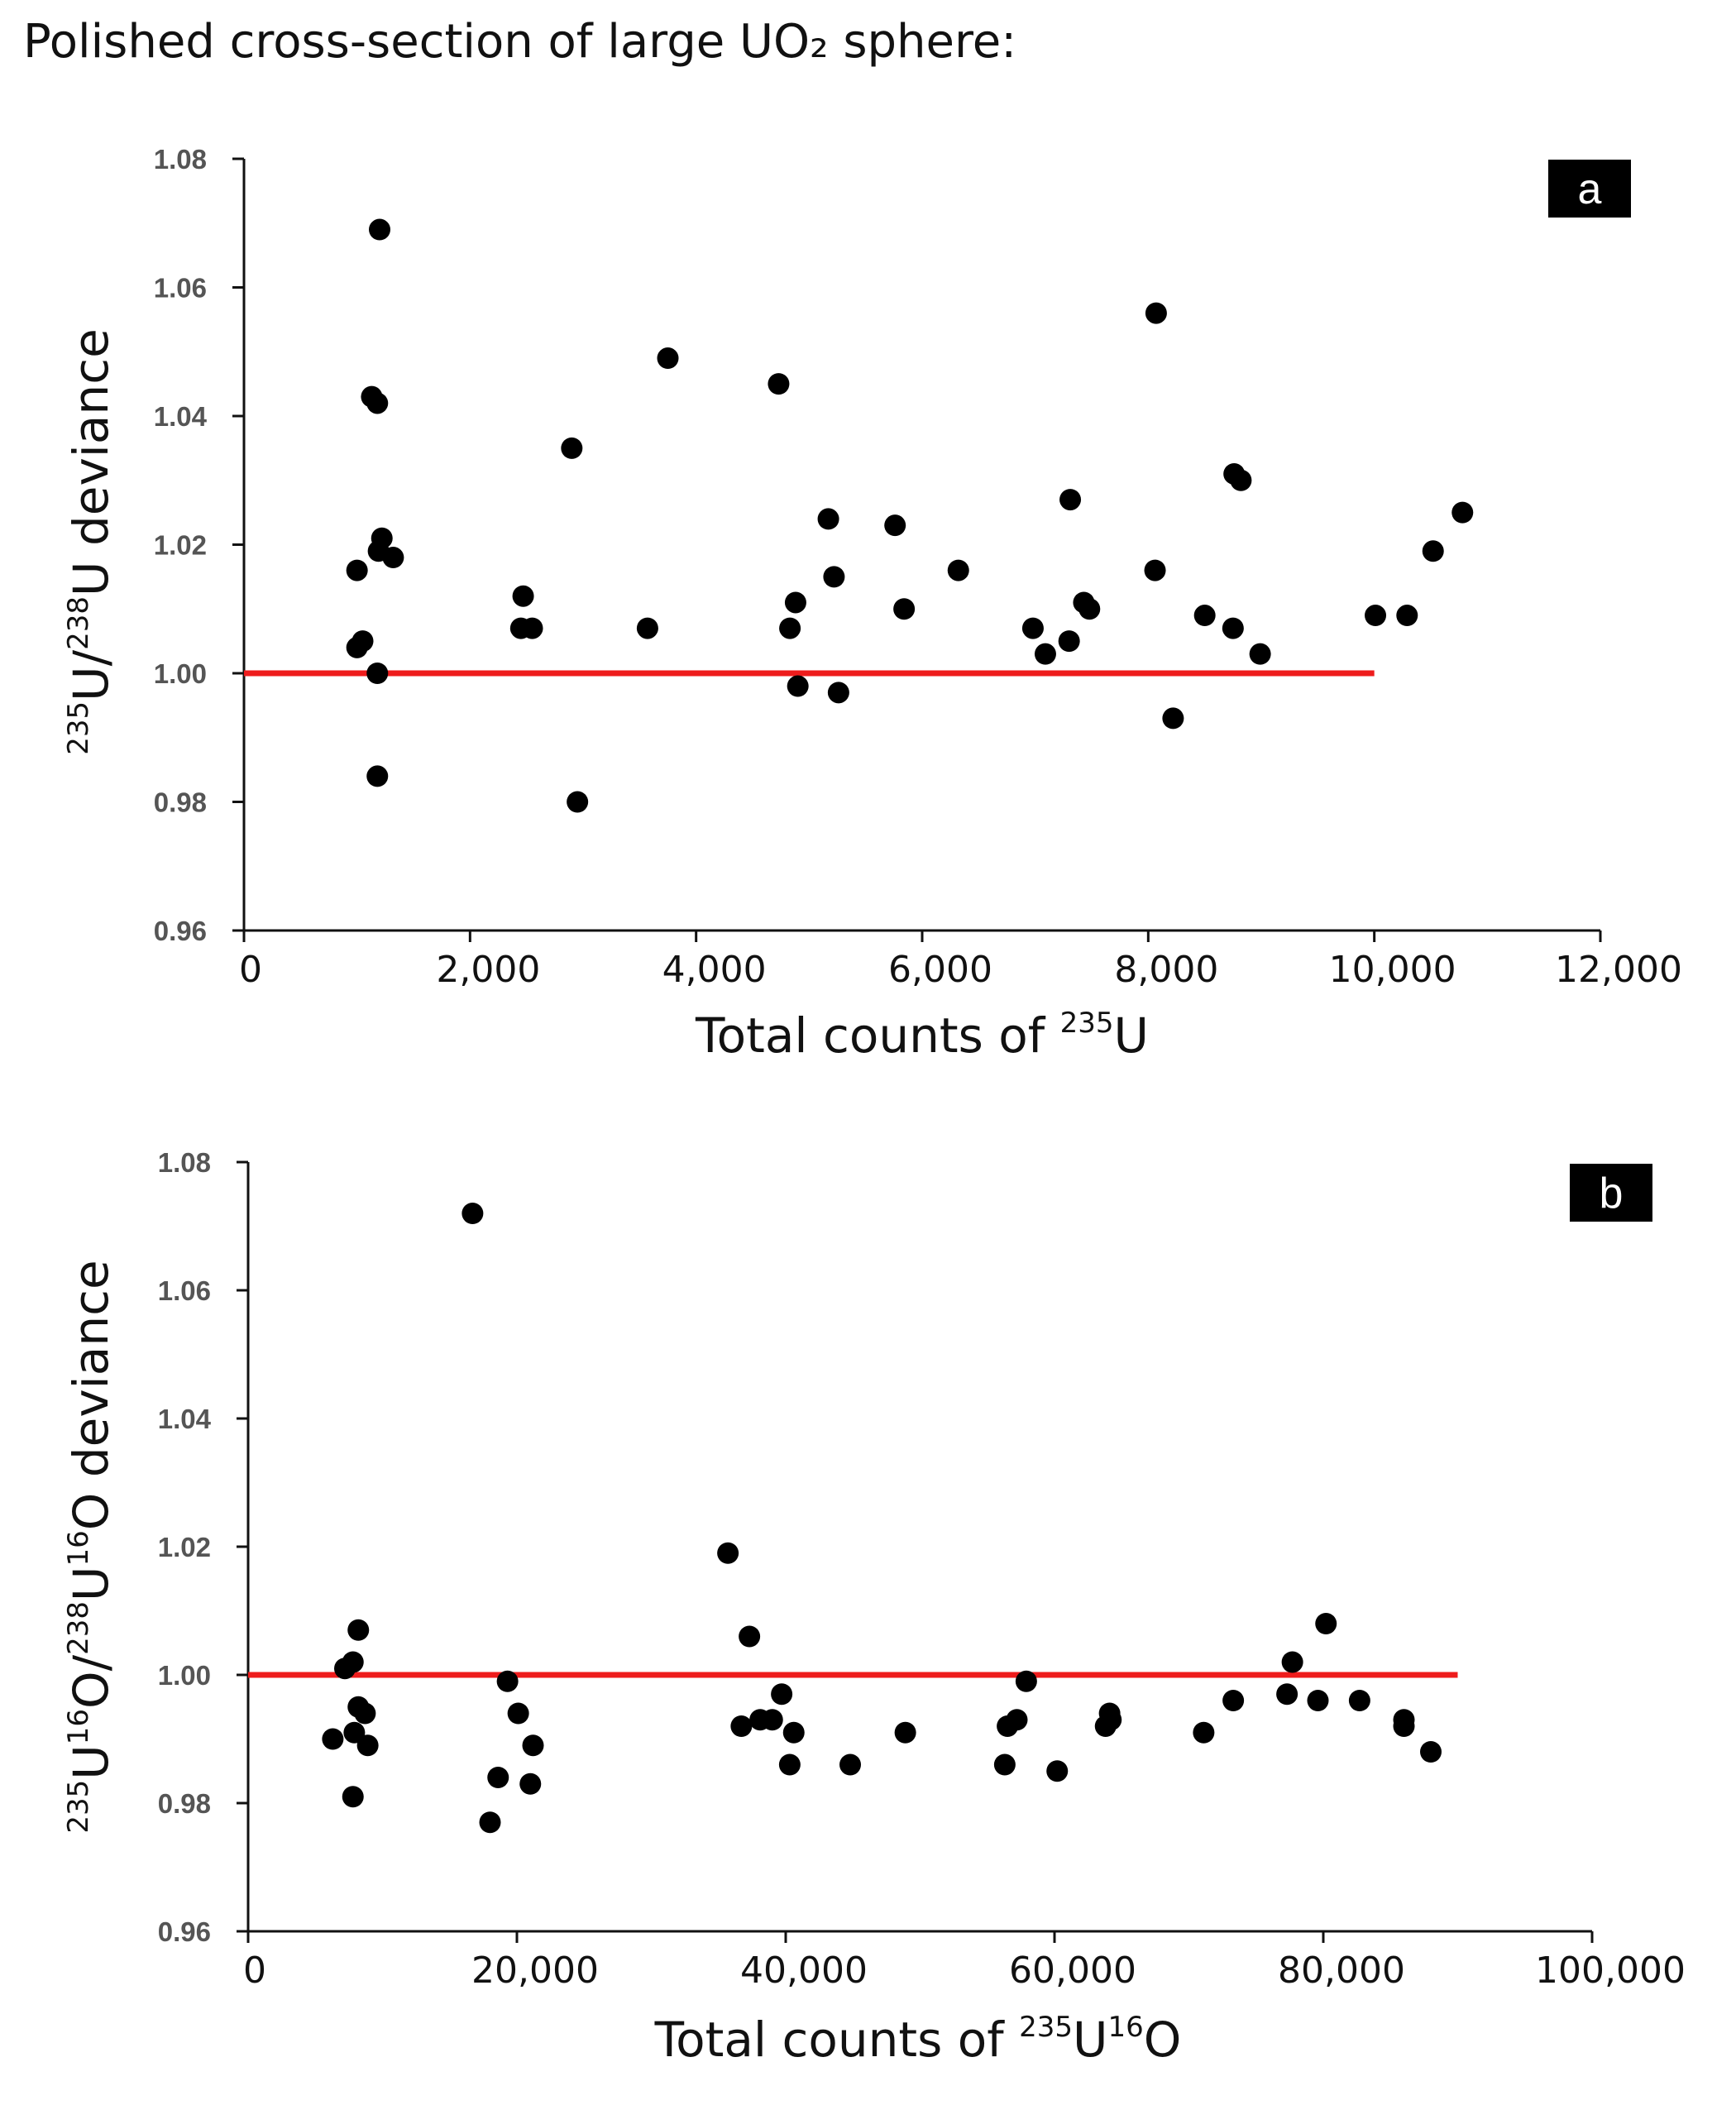 The width and height of the screenshot is (1736, 2105). What do you see at coordinates (922, 1035) in the screenshot?
I see `x-axis-label-a: Total counts of 235U` at bounding box center [922, 1035].